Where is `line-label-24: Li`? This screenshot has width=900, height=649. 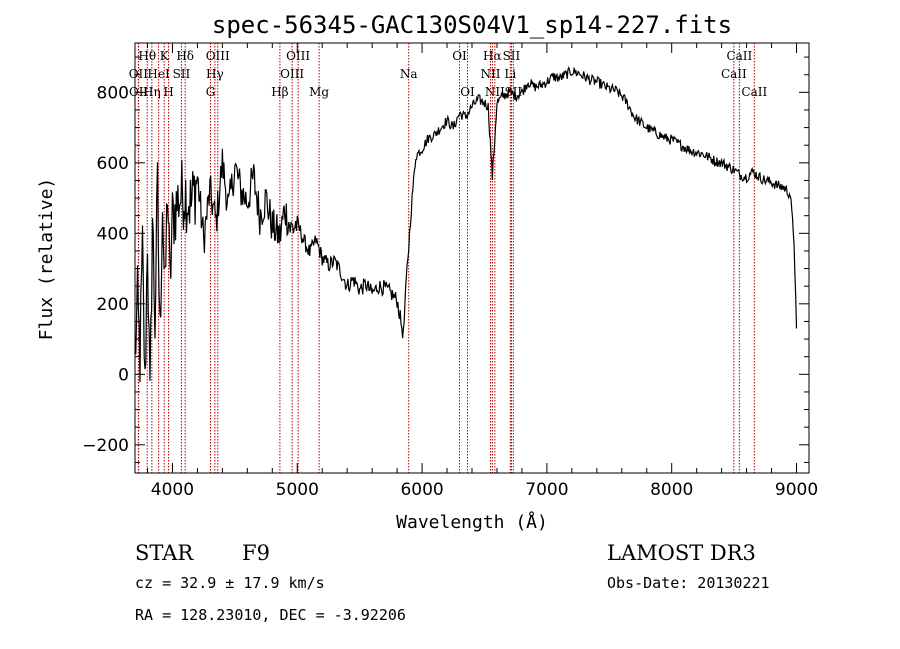 line-label-24: Li is located at coordinates (510, 74).